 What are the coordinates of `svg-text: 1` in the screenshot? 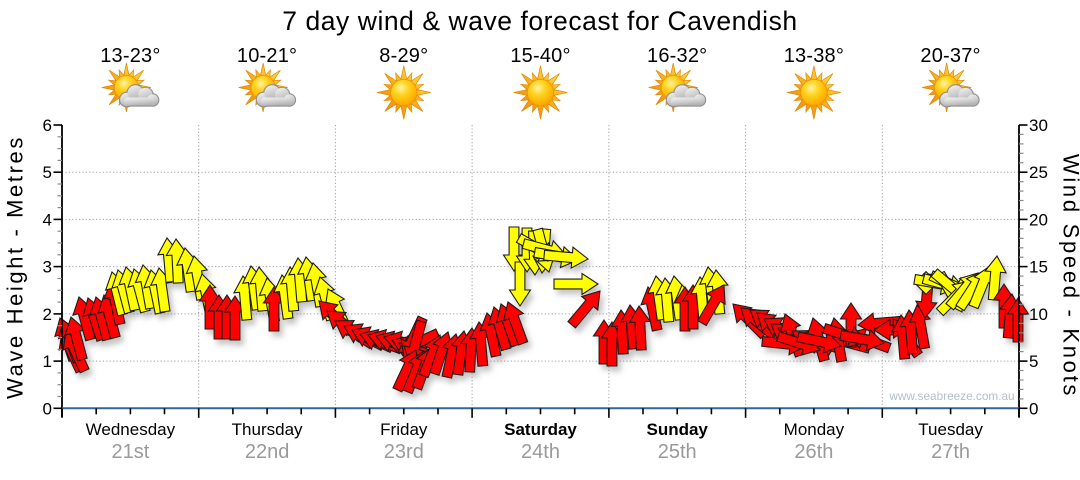 It's located at (47, 361).